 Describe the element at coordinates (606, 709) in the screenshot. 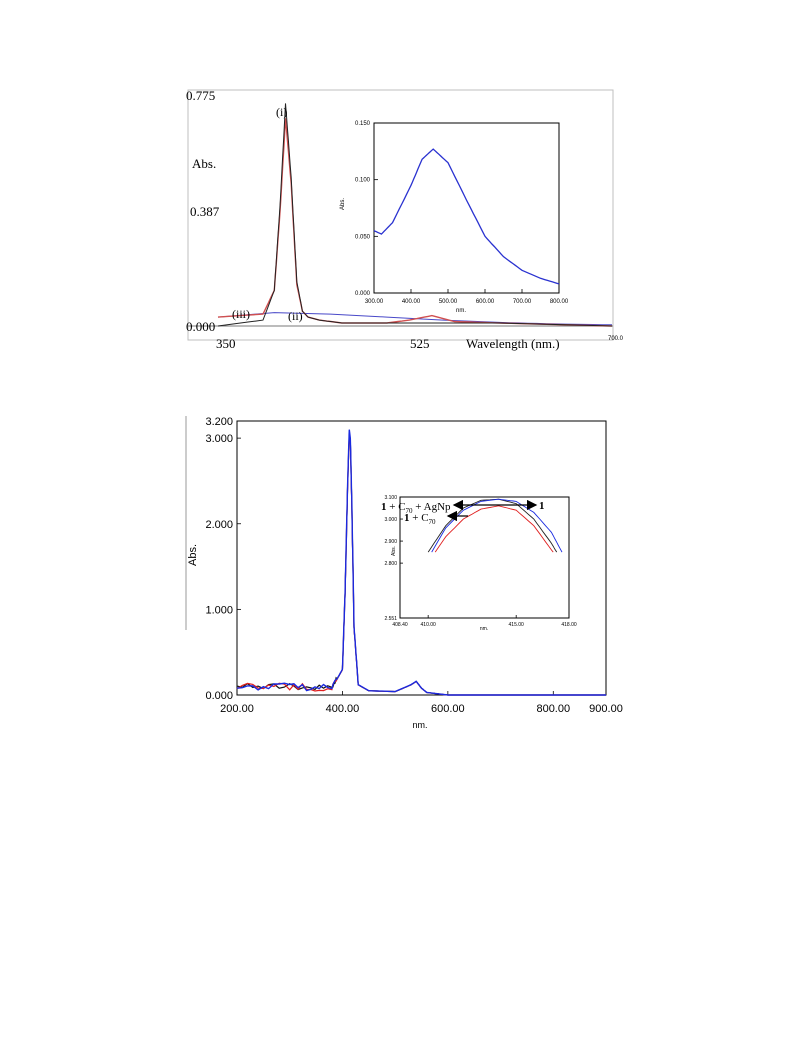

I see `figure-2-x-tick-label: 900.00` at that location.